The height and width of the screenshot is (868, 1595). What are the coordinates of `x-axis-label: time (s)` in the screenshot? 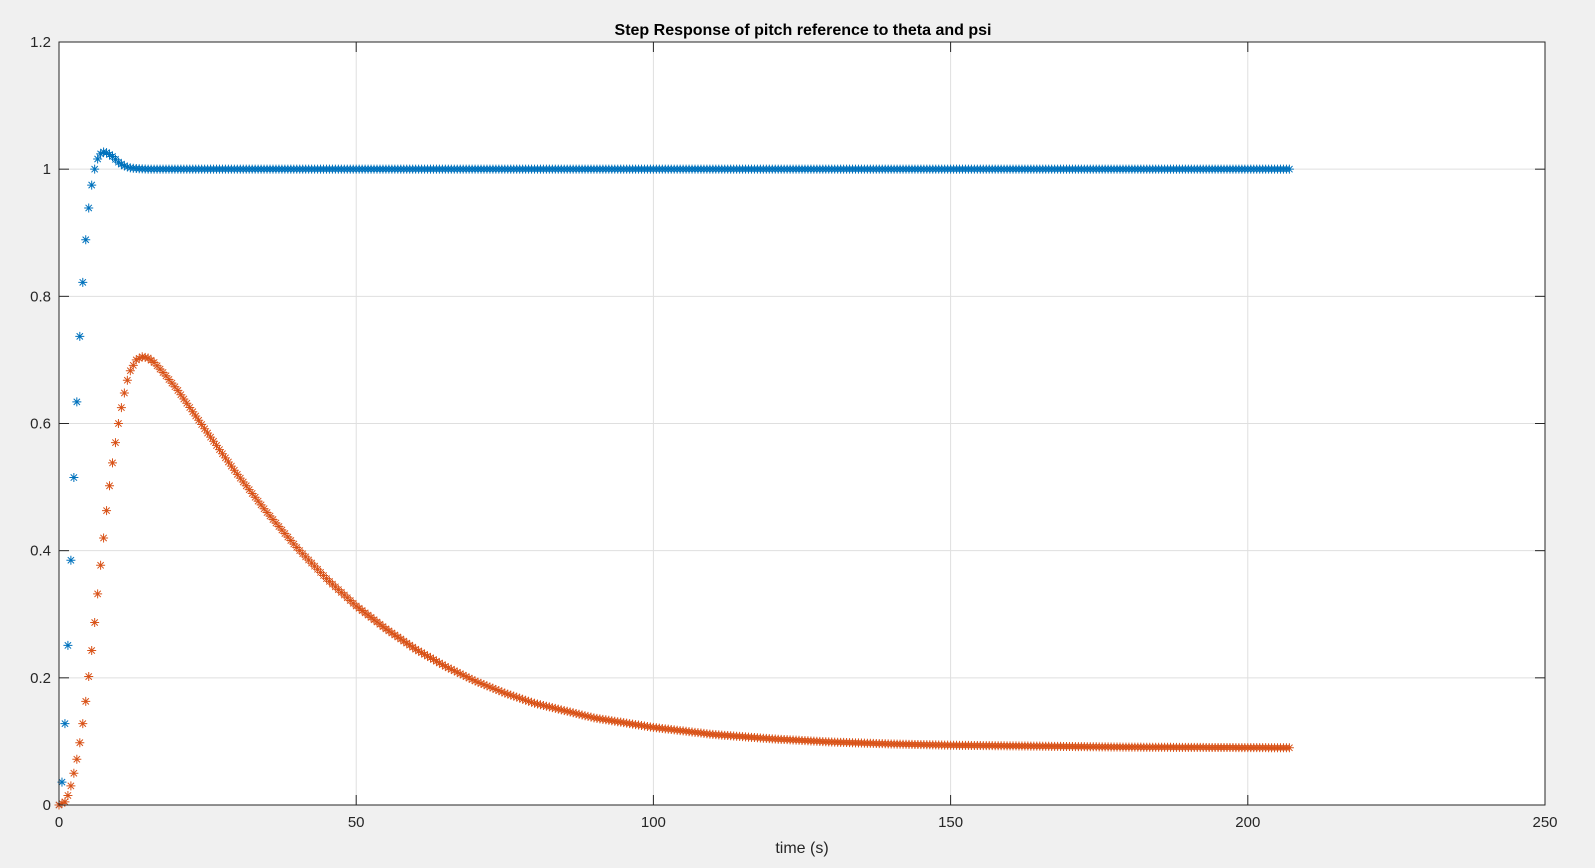 It's located at (801, 848).